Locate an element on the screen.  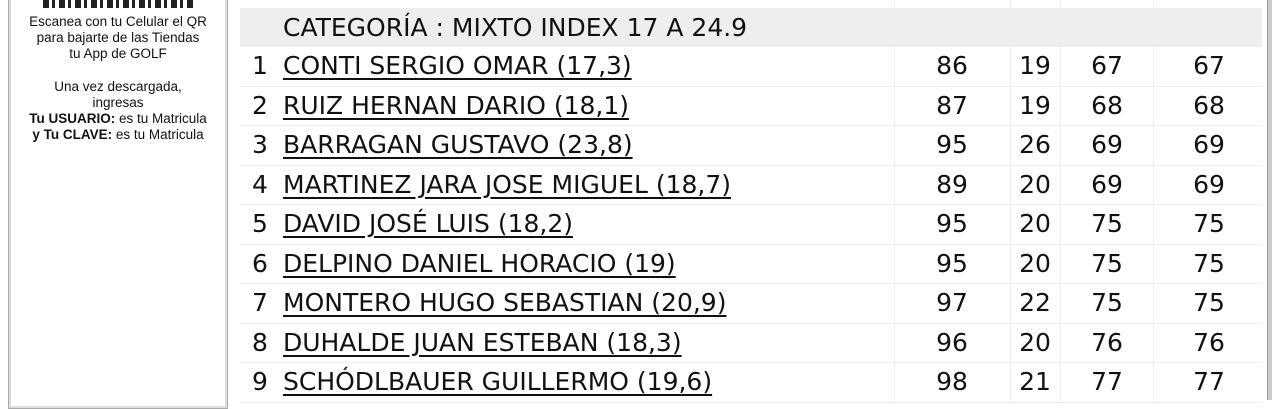
info-text: Escanea con tu Celular el QR is located at coordinates (118, 21).